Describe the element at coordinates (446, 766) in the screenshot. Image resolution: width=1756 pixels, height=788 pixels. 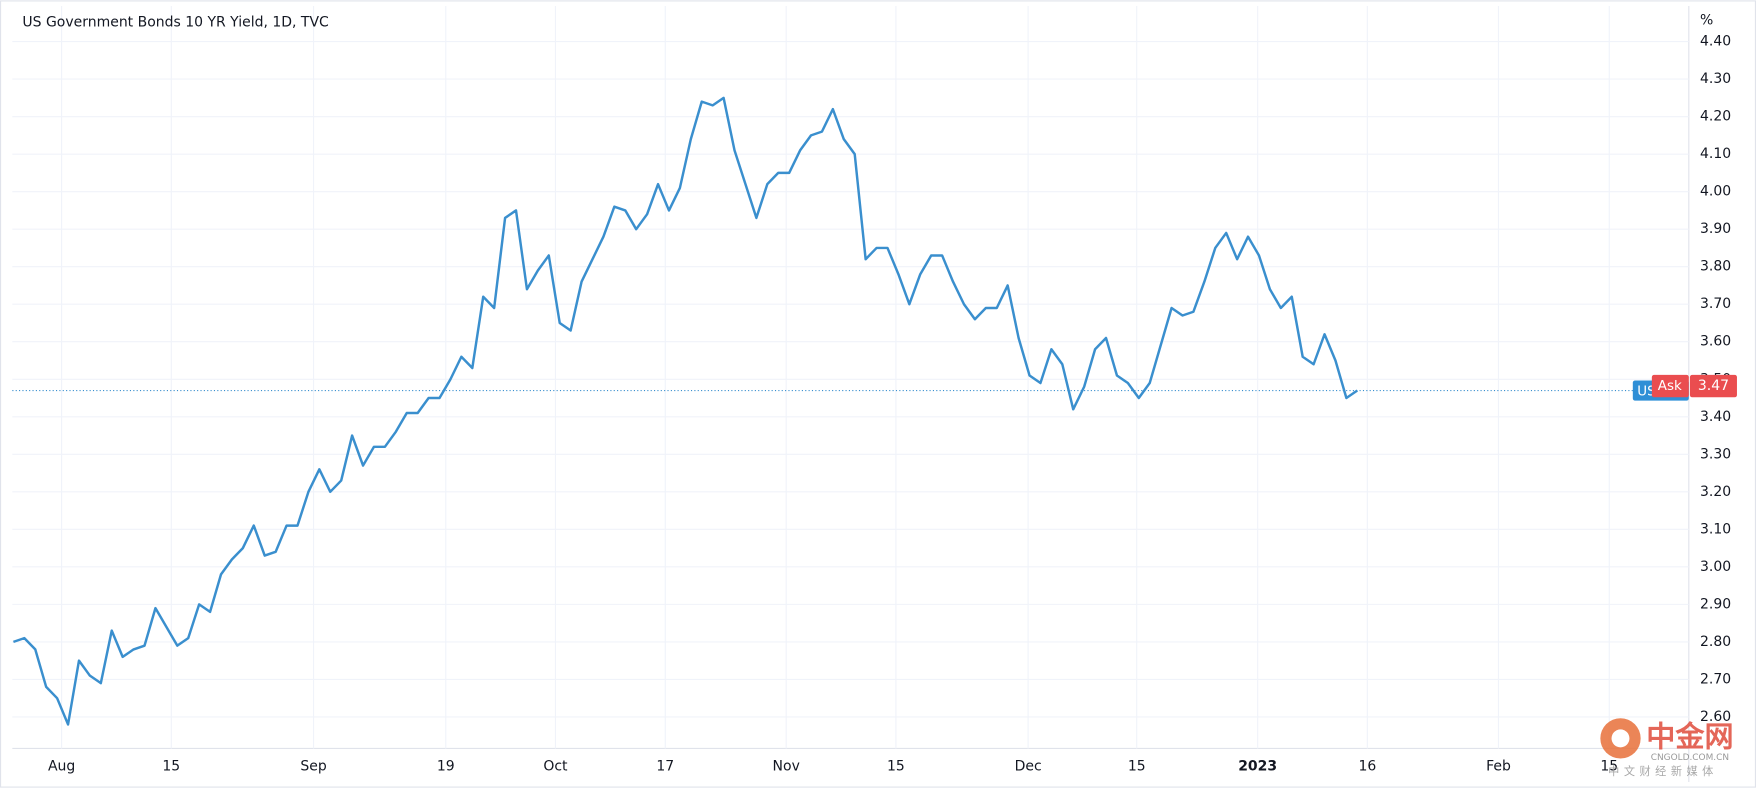
I see `x-tick-label: 19` at that location.